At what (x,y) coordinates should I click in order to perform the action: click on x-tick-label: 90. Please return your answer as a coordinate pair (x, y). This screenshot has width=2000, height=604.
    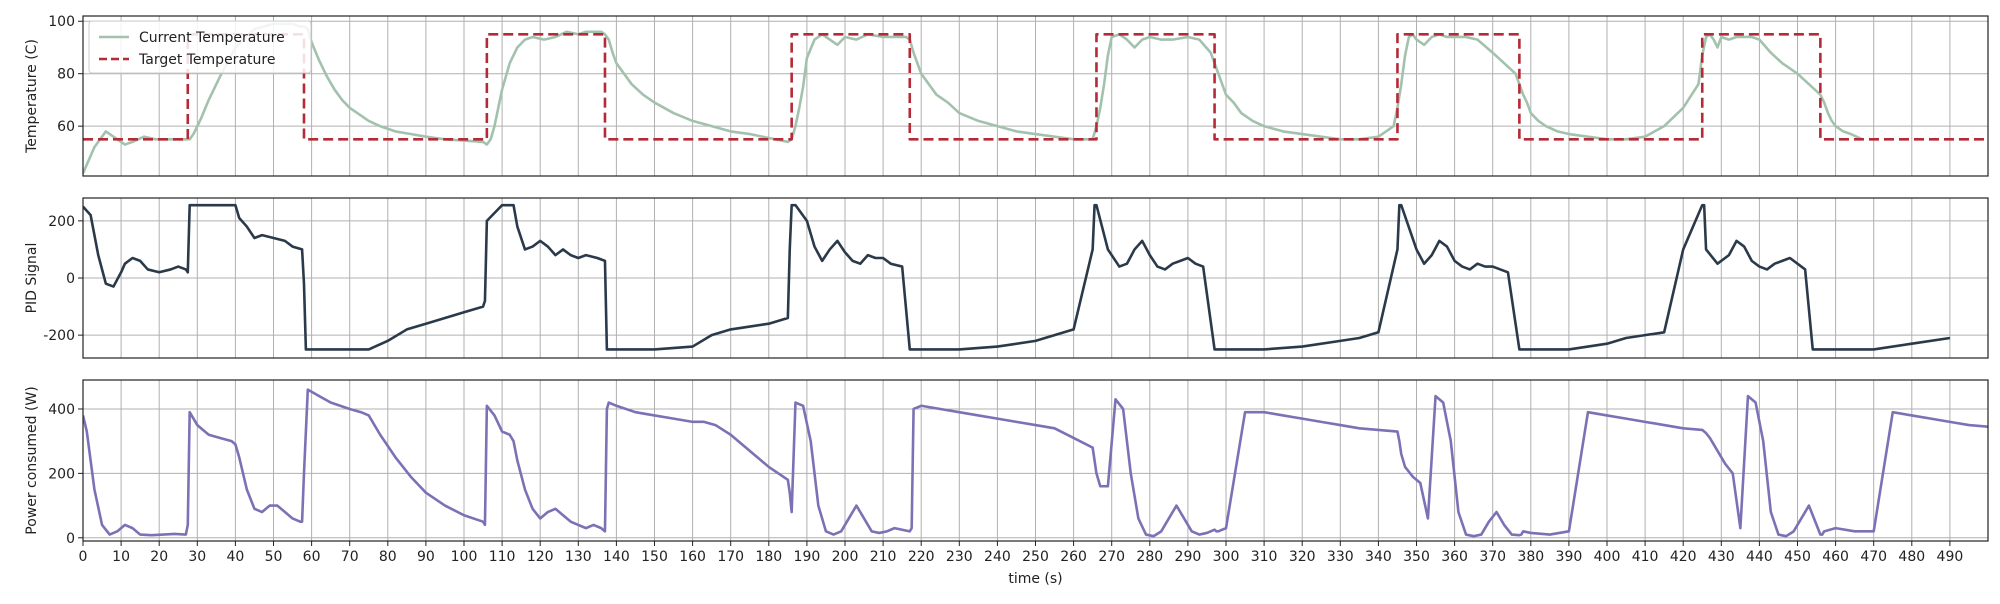
    Looking at the image, I should click on (426, 557).